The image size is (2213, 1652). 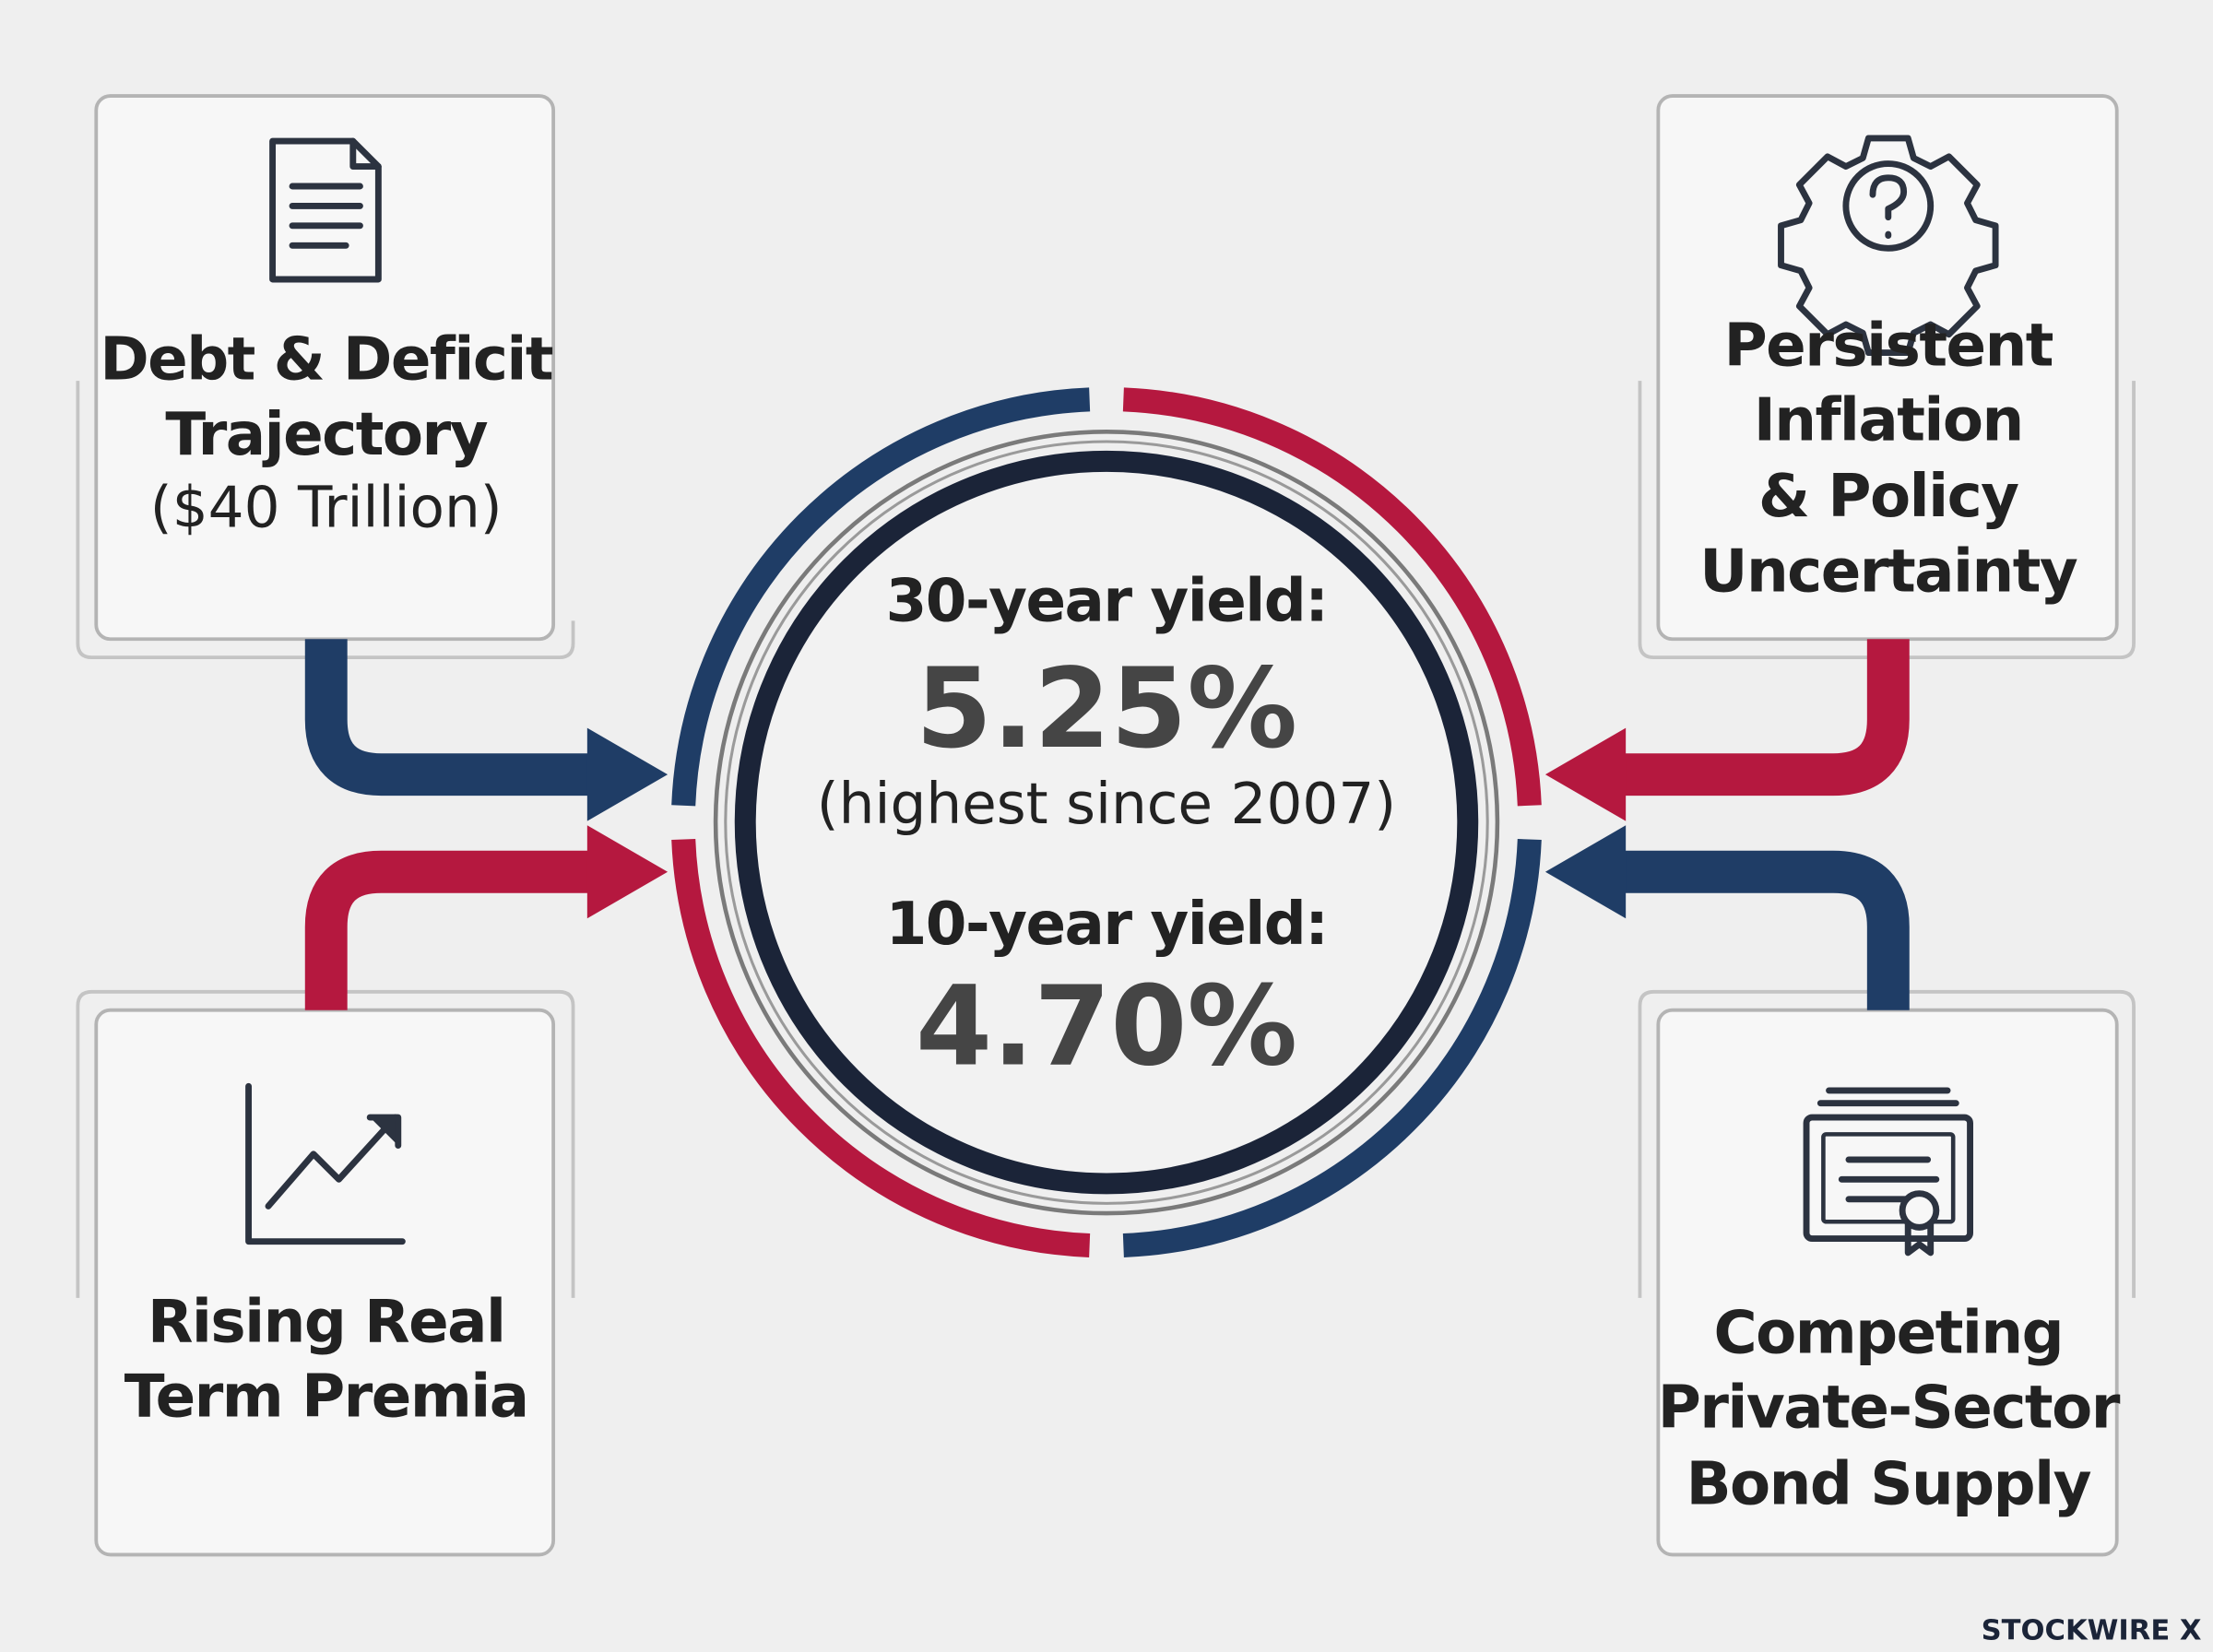 What do you see at coordinates (1106, 804) in the screenshot?
I see `center-note: (highest since 2007)` at bounding box center [1106, 804].